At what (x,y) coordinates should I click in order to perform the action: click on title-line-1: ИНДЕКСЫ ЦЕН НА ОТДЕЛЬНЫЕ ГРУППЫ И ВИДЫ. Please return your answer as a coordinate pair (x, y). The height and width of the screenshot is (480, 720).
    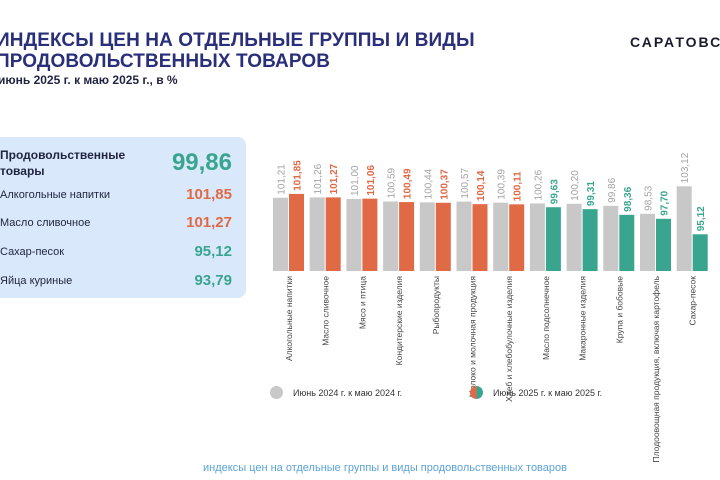
    Looking at the image, I should click on (237, 40).